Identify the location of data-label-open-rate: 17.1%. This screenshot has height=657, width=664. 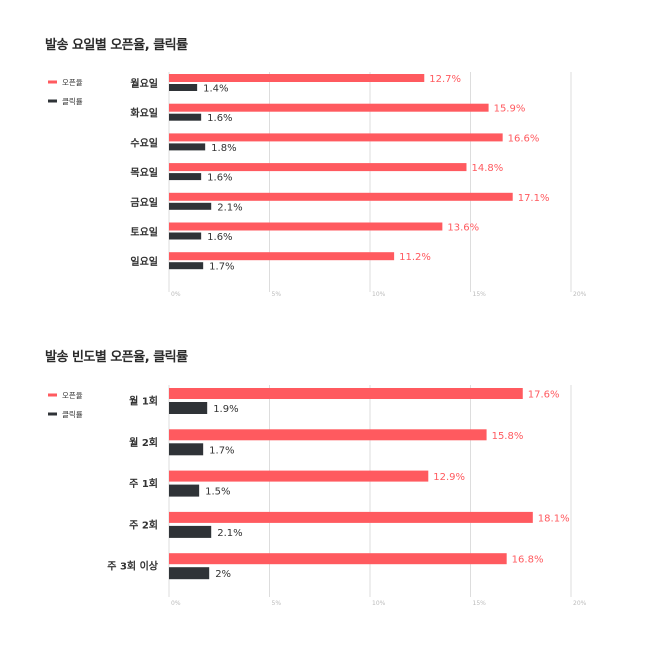
(534, 198).